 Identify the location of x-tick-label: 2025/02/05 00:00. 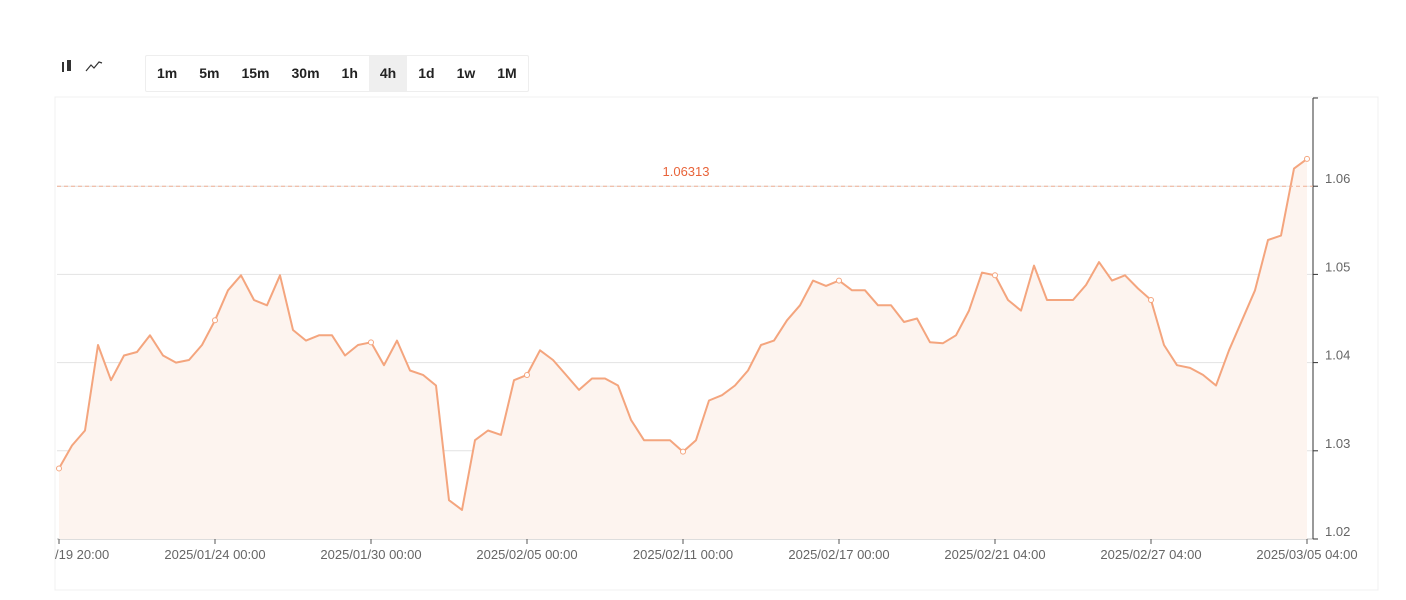
(526, 554).